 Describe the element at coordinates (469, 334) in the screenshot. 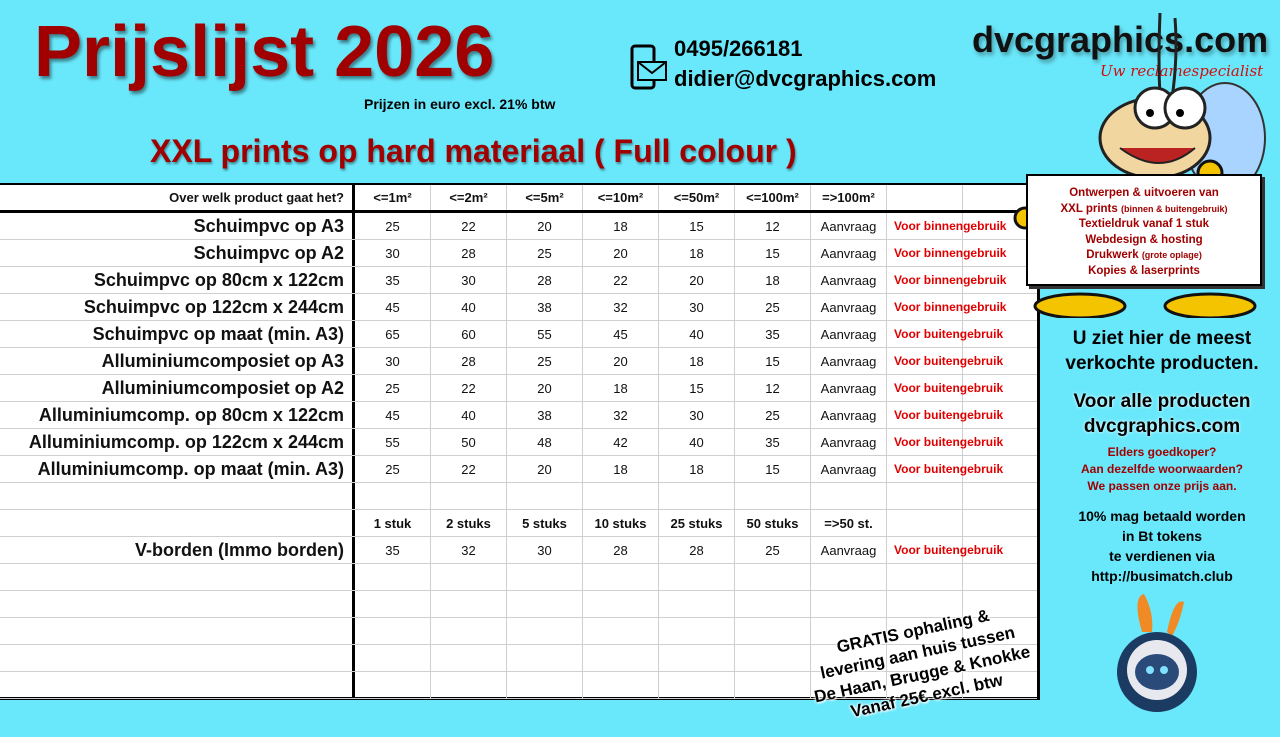

I see `price-cell: 60` at that location.